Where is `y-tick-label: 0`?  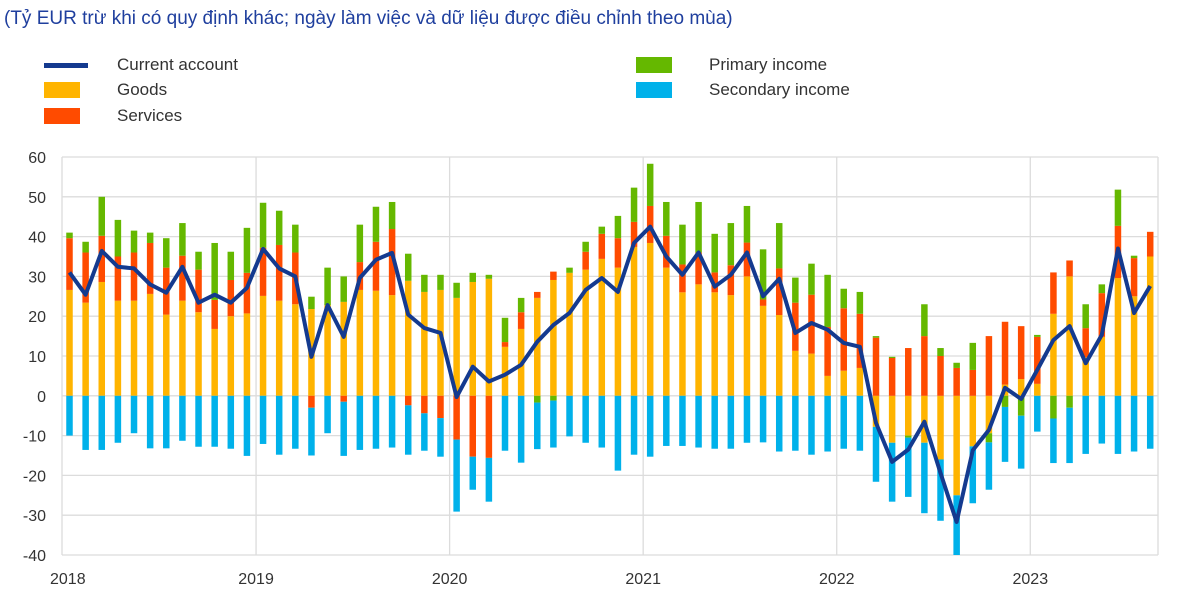
y-tick-label: 0 is located at coordinates (41, 397).